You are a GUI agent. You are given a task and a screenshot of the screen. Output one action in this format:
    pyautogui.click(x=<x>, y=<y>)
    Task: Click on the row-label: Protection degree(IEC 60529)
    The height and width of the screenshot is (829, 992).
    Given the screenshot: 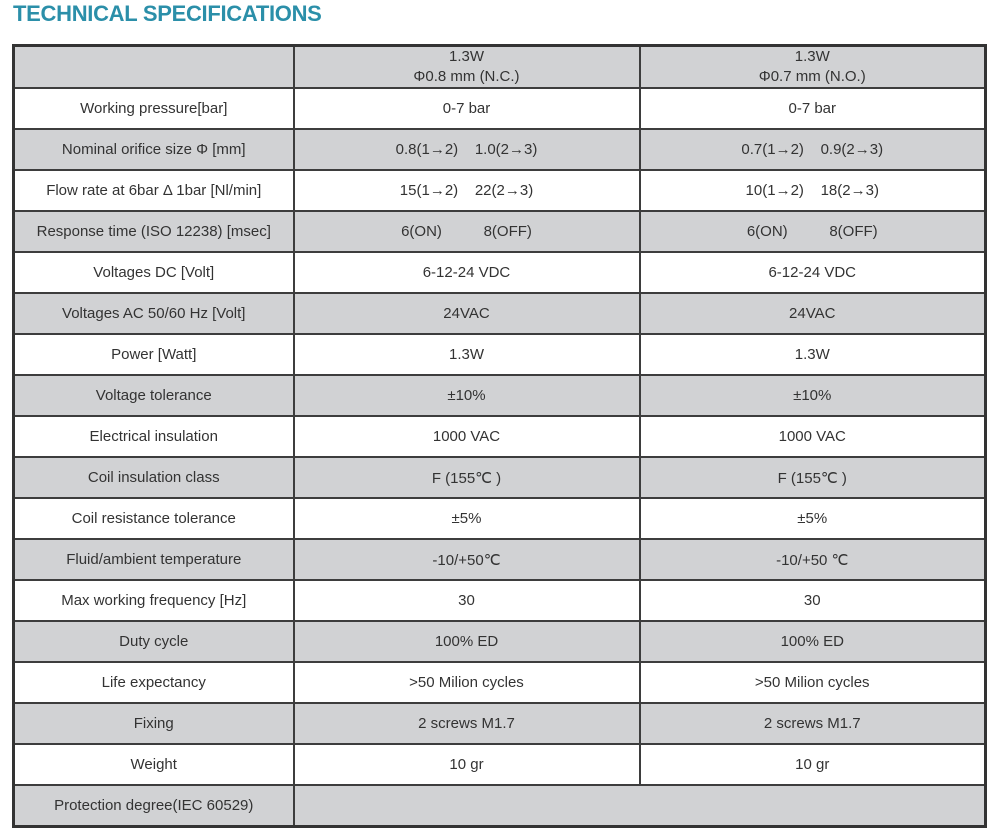 What is the action you would take?
    pyautogui.click(x=153, y=806)
    